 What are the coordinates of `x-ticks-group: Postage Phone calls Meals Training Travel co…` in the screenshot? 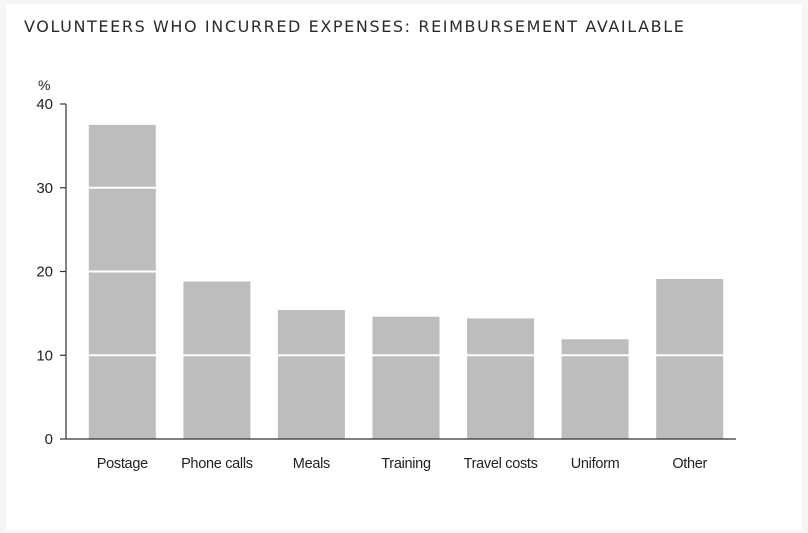 It's located at (402, 464).